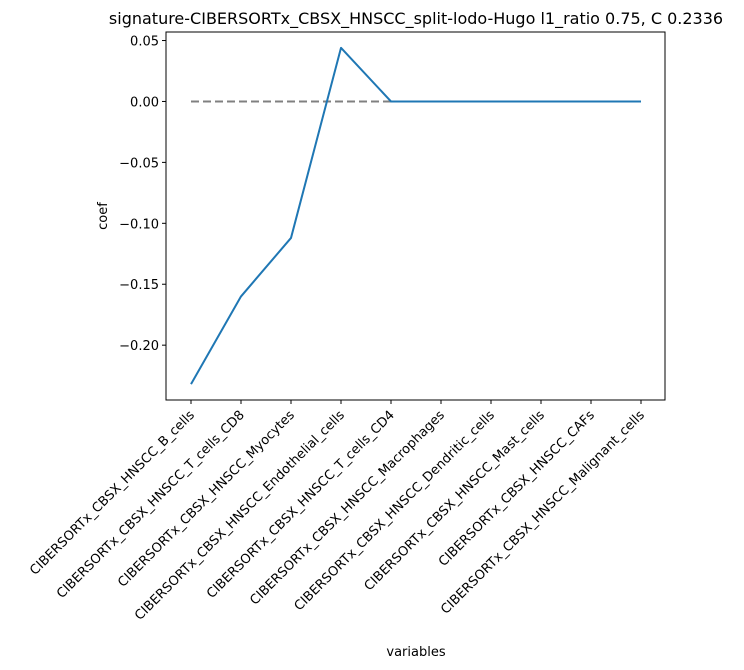  What do you see at coordinates (301, 505) in the screenshot?
I see `x-tick-label: CIBERSORTx_CBSX_HNSCC_T_cells_CD4` at bounding box center [301, 505].